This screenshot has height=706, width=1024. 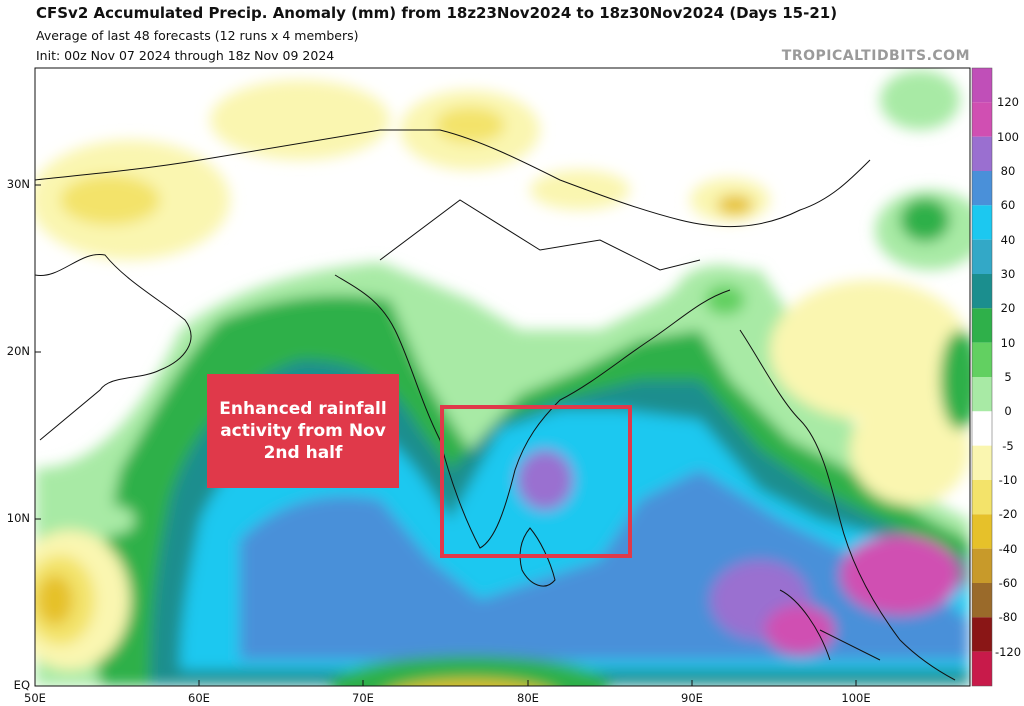 I want to click on lon-label-60e: 60E, so click(x=199, y=698).